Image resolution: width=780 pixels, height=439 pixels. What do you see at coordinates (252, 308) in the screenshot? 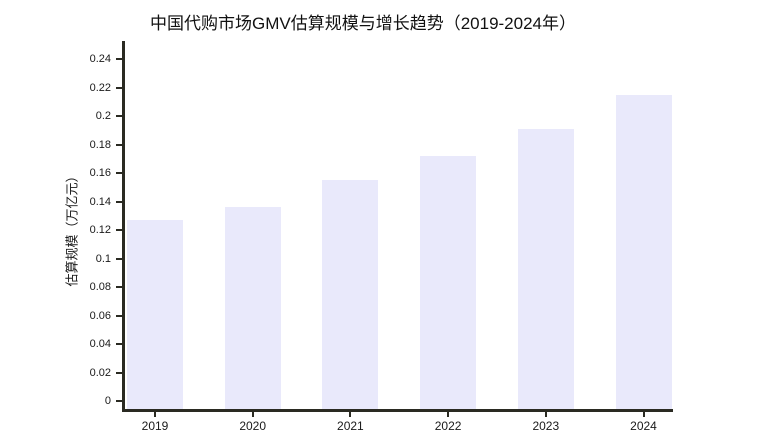
I see `bar-2020` at bounding box center [252, 308].